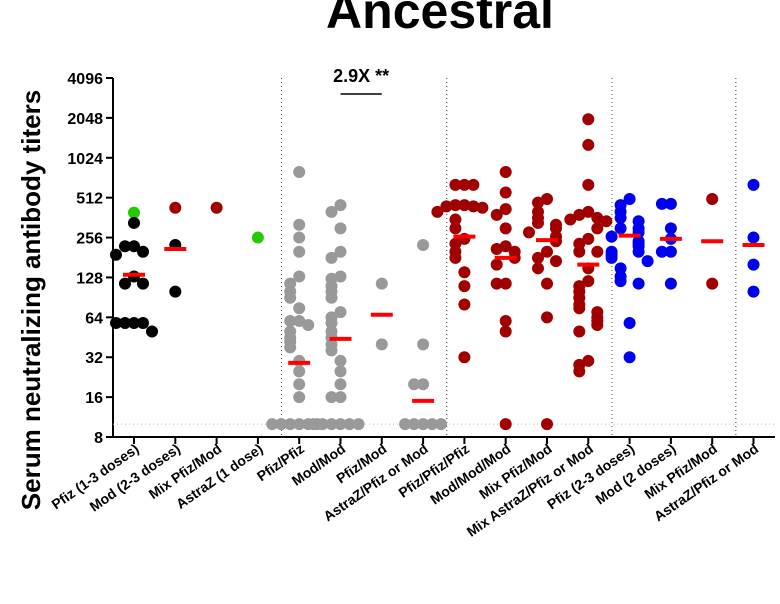  Describe the element at coordinates (94, 398) in the screenshot. I see `y-tick-label: 16` at that location.